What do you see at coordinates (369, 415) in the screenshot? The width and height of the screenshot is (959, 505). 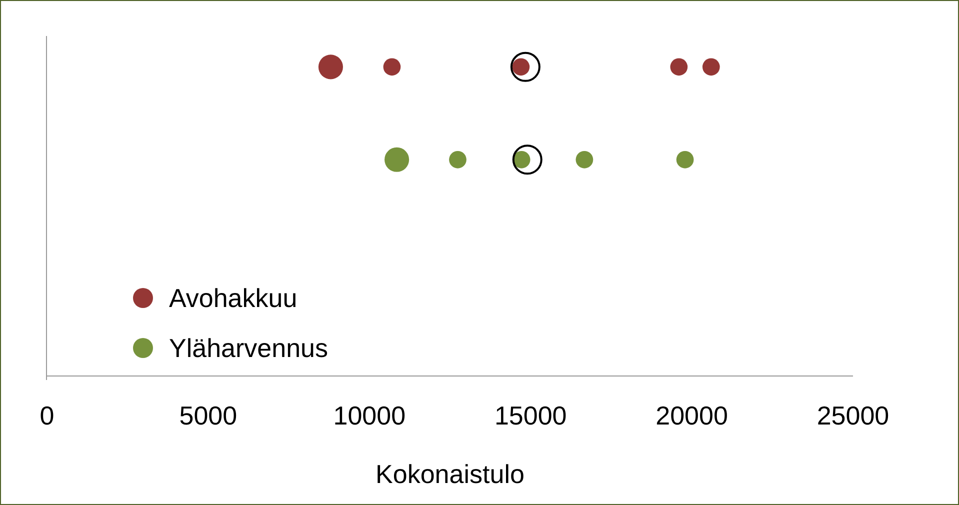 I see `x-tick-label: 10000` at bounding box center [369, 415].